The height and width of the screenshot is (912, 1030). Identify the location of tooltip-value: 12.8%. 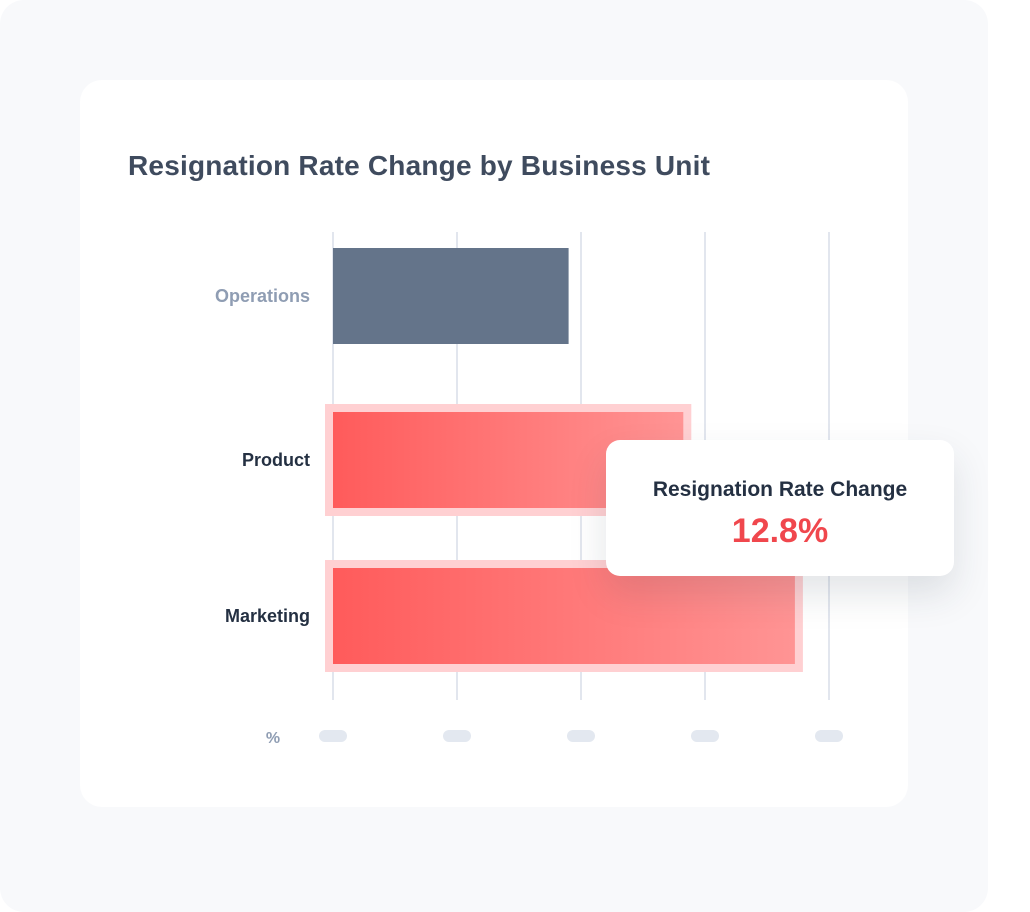
(780, 531).